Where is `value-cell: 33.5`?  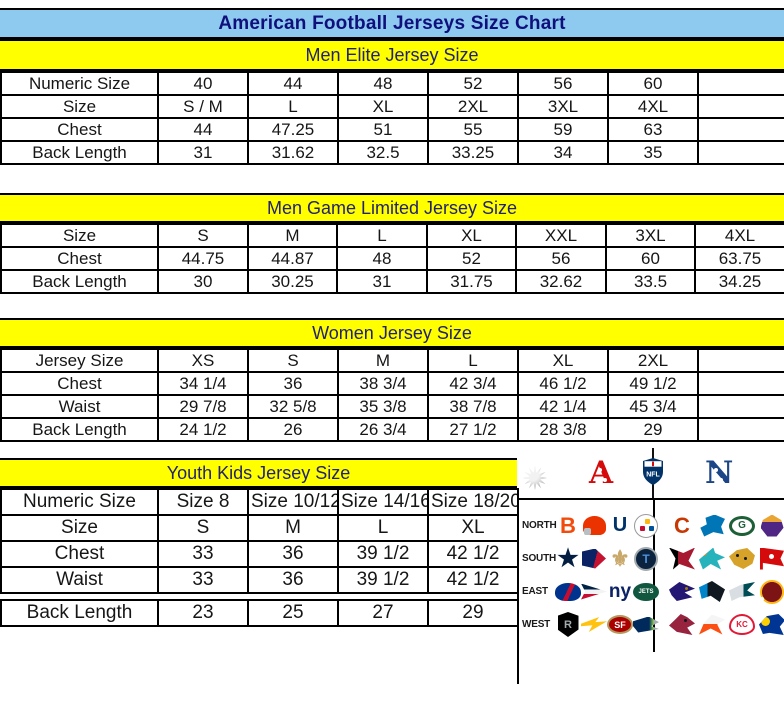 value-cell: 33.5 is located at coordinates (650, 281).